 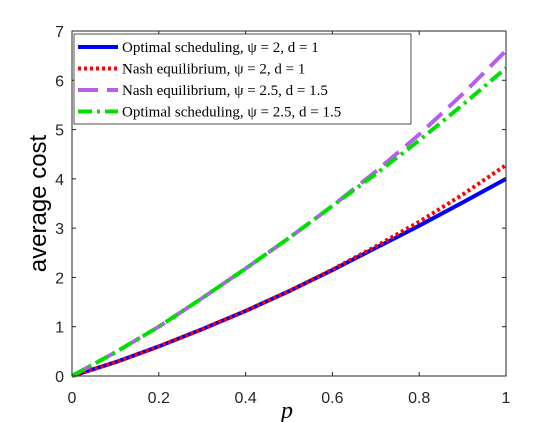 I want to click on y-tick-label: 0, so click(x=59, y=377).